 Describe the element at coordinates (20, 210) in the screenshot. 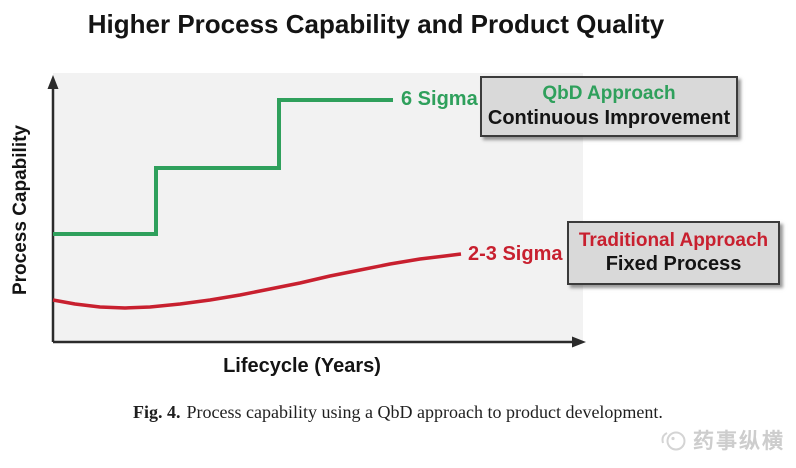

I see `y-axis-label: Process Capability` at that location.